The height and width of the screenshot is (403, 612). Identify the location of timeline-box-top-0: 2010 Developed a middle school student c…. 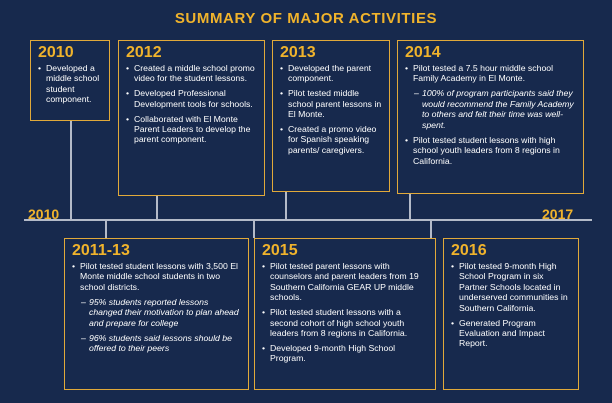
(70, 80).